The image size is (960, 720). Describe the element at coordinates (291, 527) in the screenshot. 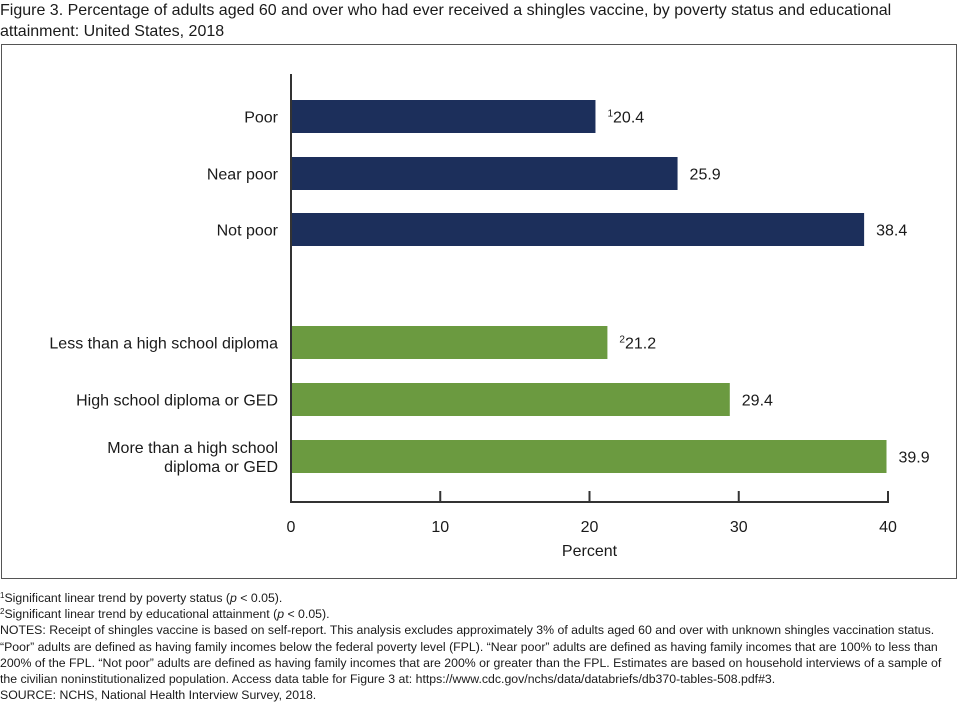

I see `x-tick-label: 0` at that location.